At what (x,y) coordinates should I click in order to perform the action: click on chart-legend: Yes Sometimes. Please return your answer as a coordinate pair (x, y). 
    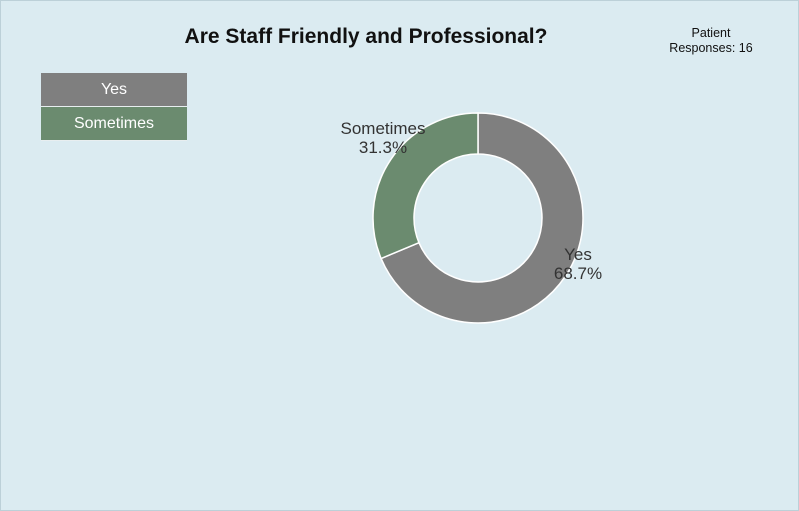
    Looking at the image, I should click on (114, 107).